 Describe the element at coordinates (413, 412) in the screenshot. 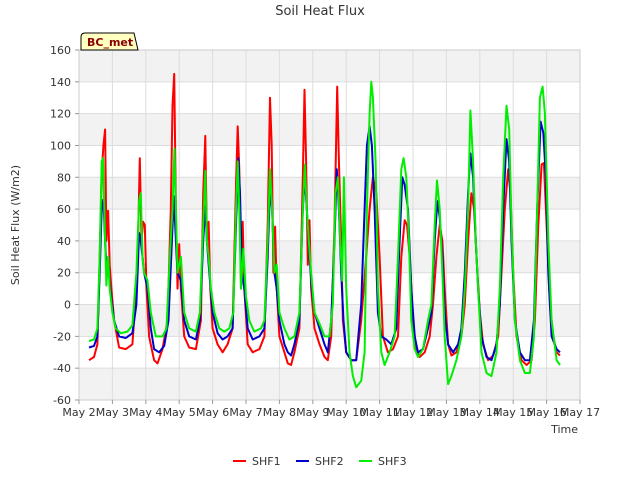

I see `x-tick-label: May 12` at that location.